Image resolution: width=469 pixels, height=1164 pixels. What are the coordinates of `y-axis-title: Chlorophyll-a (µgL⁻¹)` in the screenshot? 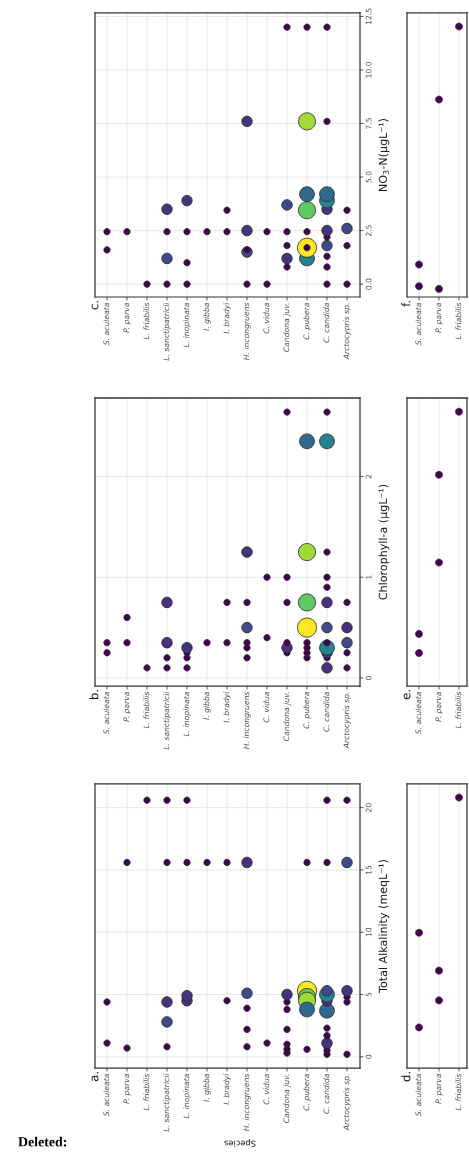 It's located at (384, 542).